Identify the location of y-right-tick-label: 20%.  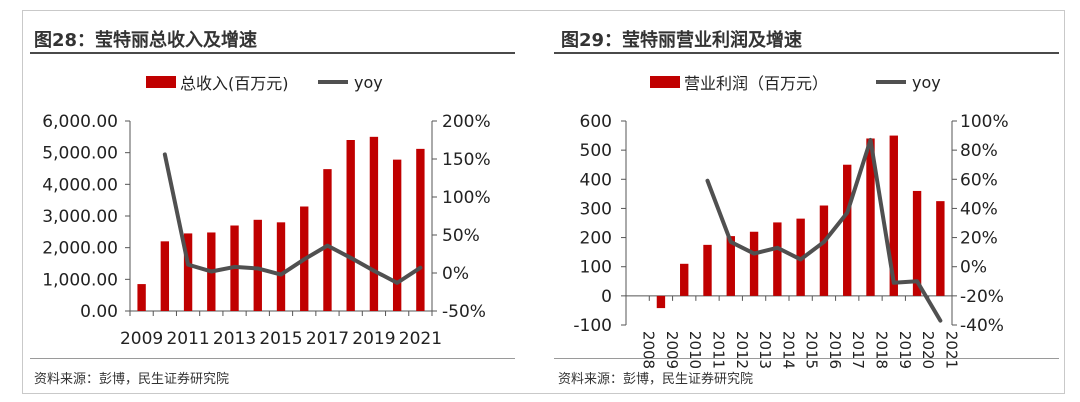
(979, 239).